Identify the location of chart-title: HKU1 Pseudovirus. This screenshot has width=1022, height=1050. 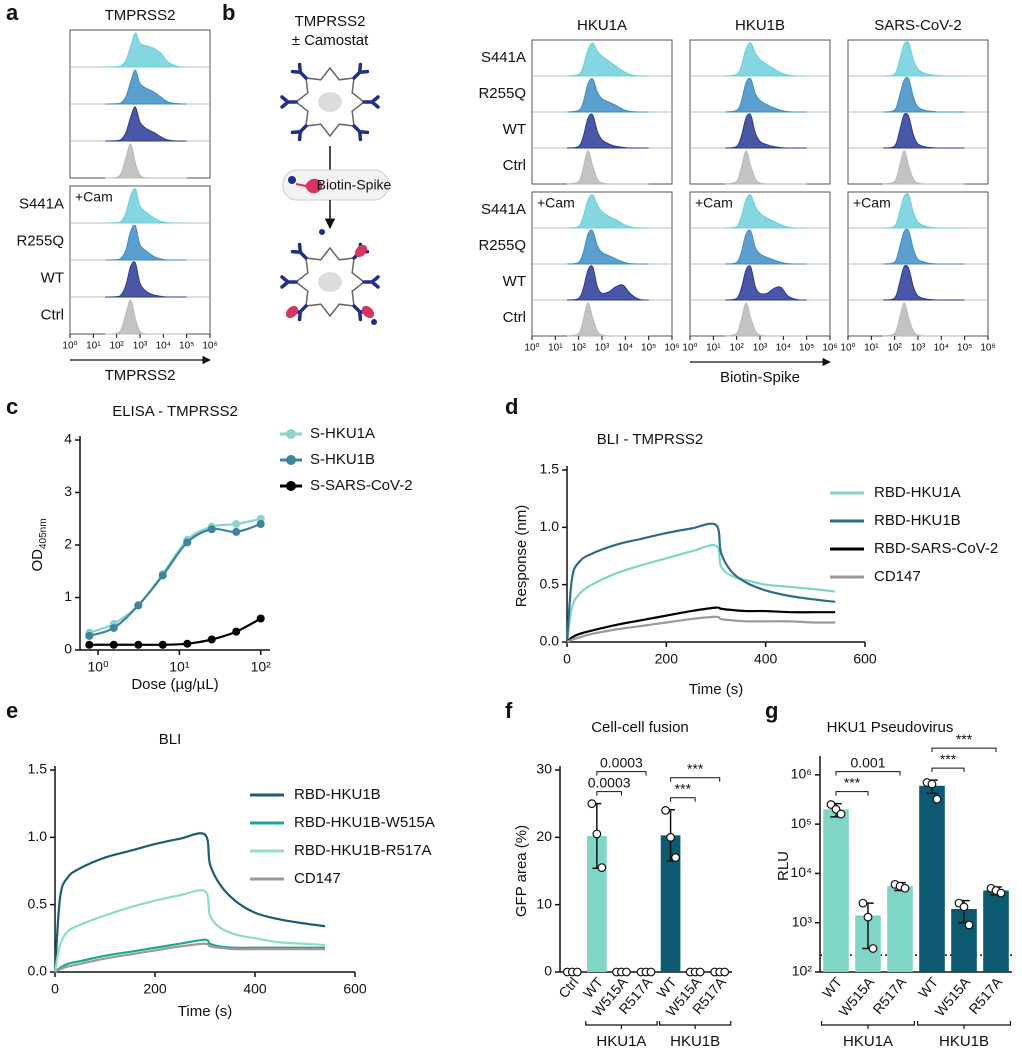
(890, 727).